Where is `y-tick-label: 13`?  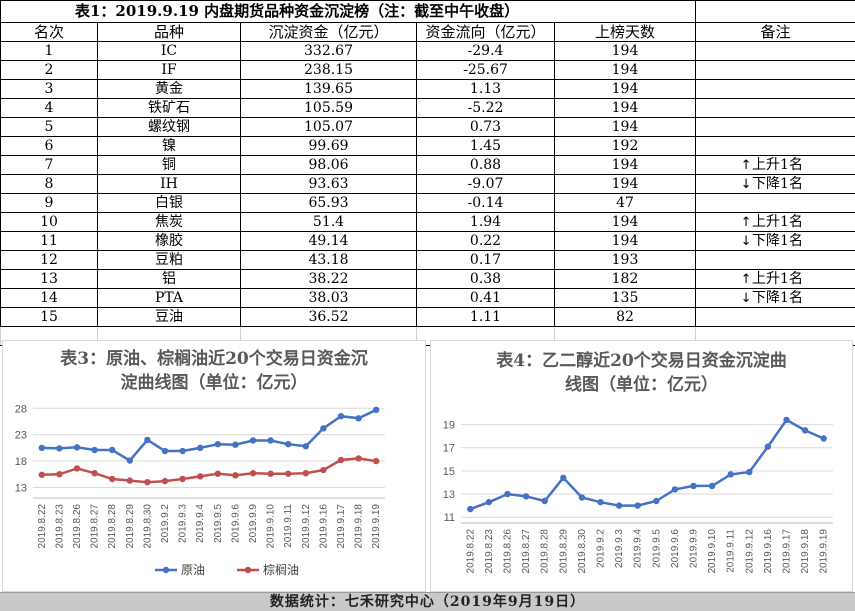
y-tick-label: 13 is located at coordinates (21, 488).